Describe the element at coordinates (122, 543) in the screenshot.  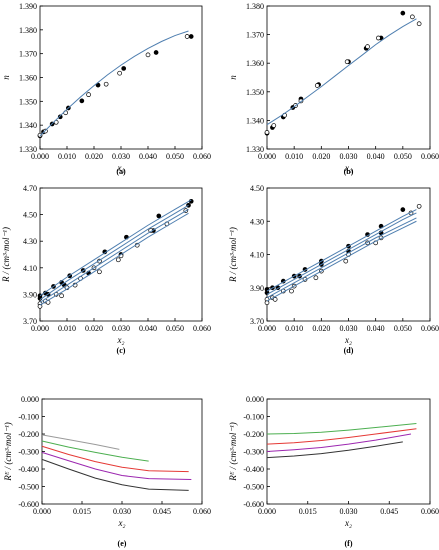
I see `panel-e-label: (e)` at that location.